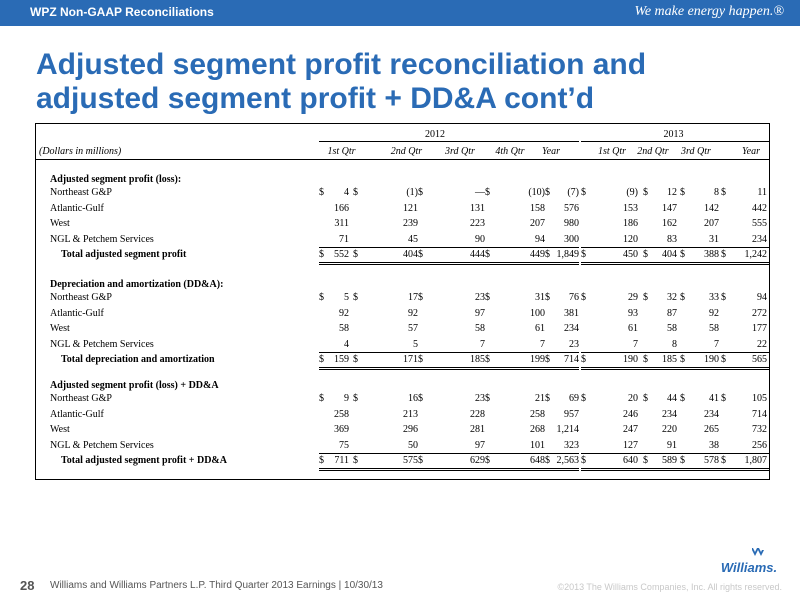  I want to click on cell-value-2013: 207, so click(711, 223).